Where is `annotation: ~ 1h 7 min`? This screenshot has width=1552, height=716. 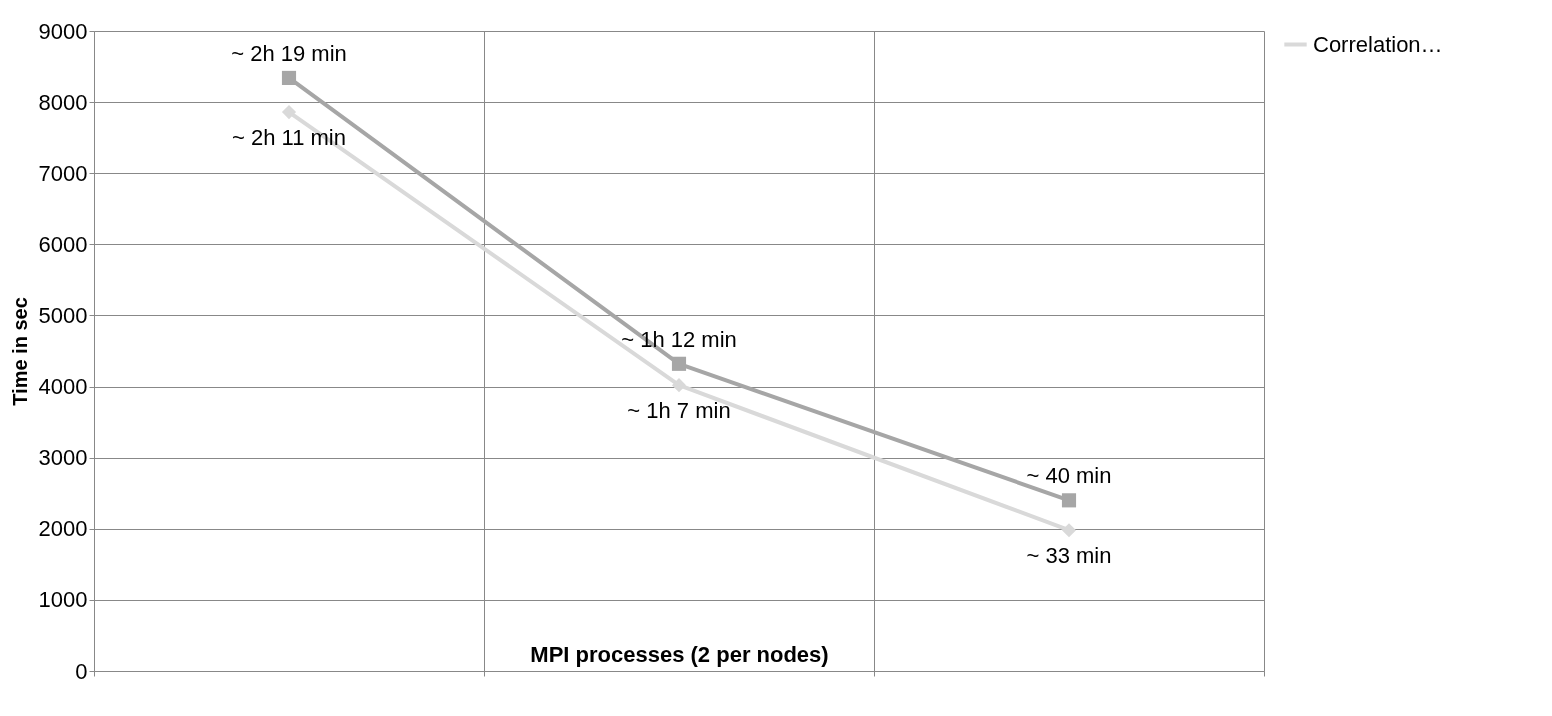 annotation: ~ 1h 7 min is located at coordinates (679, 411).